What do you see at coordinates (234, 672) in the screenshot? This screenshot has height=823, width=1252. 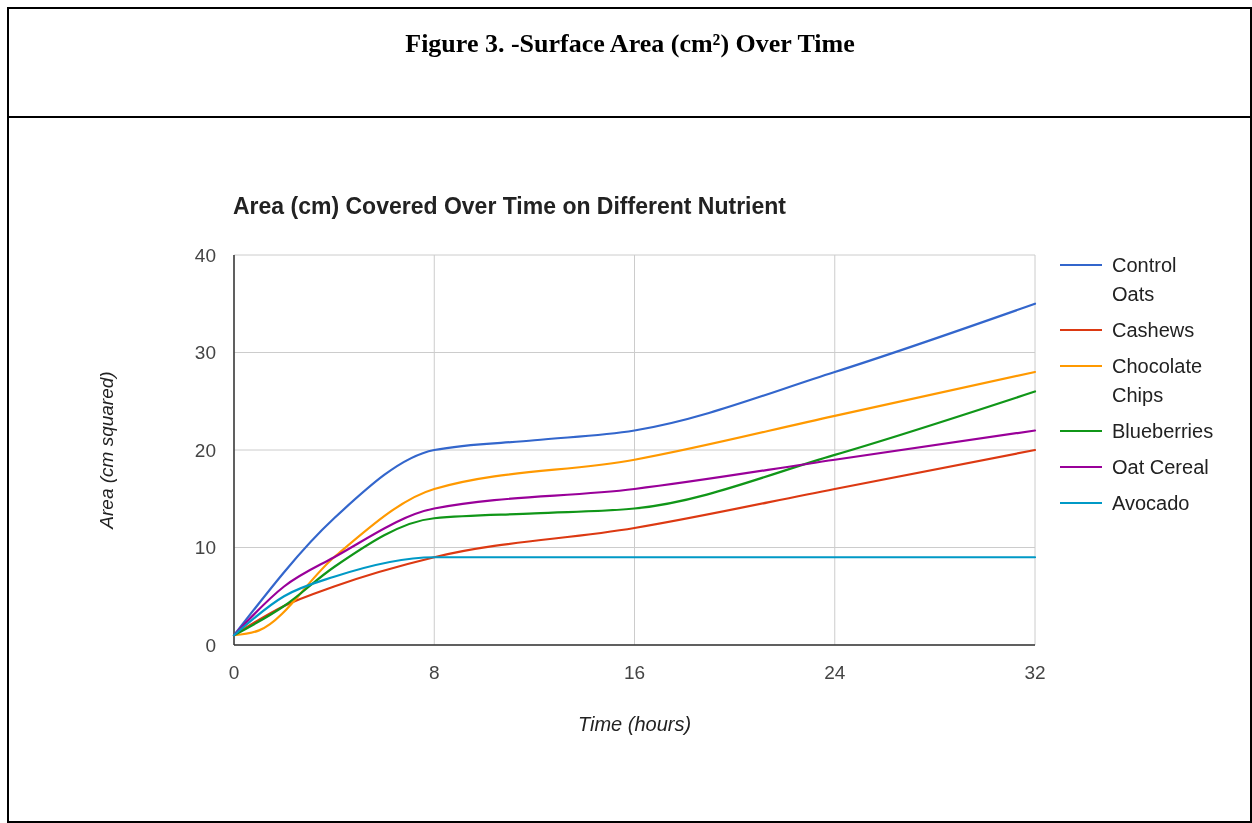 I see `x-tick-label: 0` at bounding box center [234, 672].